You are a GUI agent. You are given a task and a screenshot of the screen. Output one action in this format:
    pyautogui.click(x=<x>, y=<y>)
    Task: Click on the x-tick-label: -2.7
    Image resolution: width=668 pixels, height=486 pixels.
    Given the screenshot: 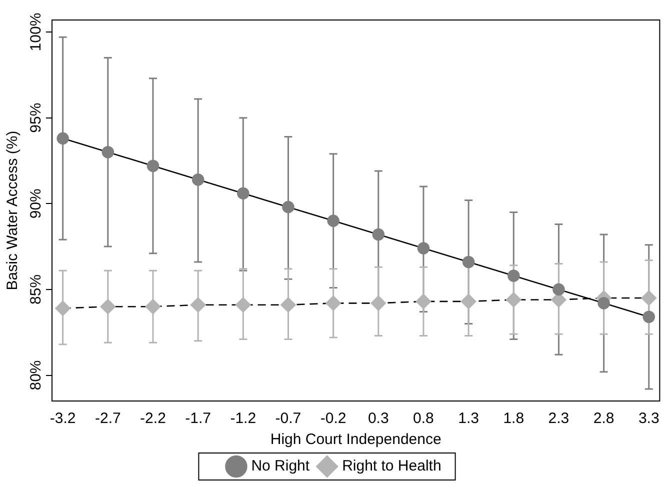 What is the action you would take?
    pyautogui.click(x=107, y=419)
    